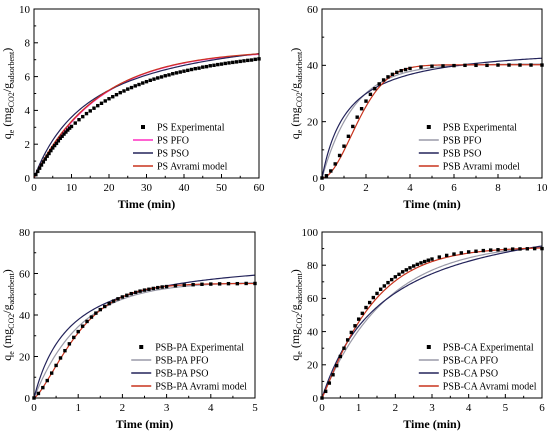  Describe the element at coordinates (488, 348) in the screenshot. I see `legend-entry: PSB-CA Experimental` at that location.